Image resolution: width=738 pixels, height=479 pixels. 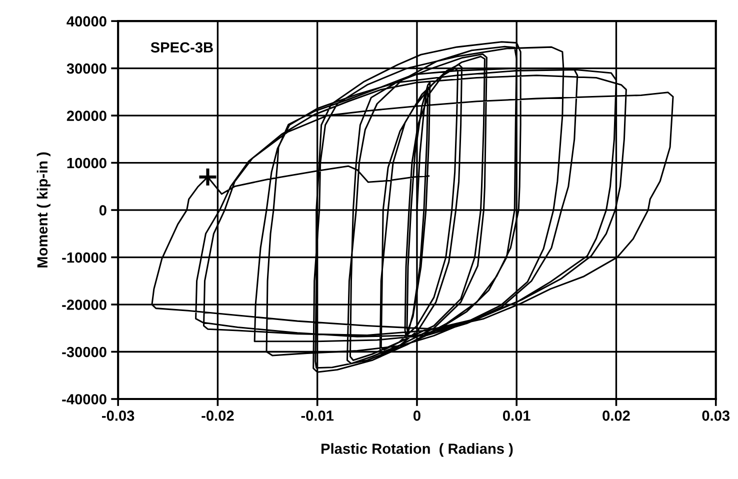 I want to click on x-tick-label: 0.03, so click(x=716, y=415).